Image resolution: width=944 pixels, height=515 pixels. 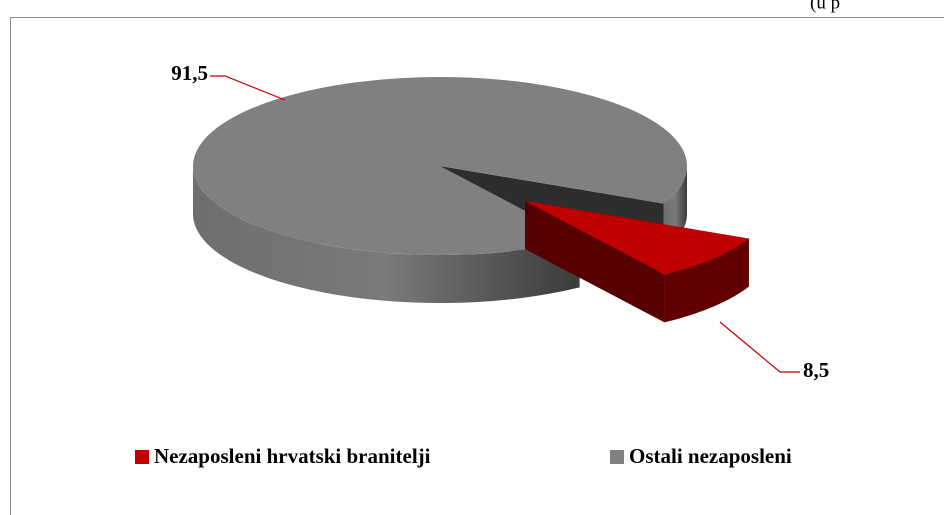 What do you see at coordinates (710, 456) in the screenshot?
I see `legend-label: Ostali nezaposleni` at bounding box center [710, 456].